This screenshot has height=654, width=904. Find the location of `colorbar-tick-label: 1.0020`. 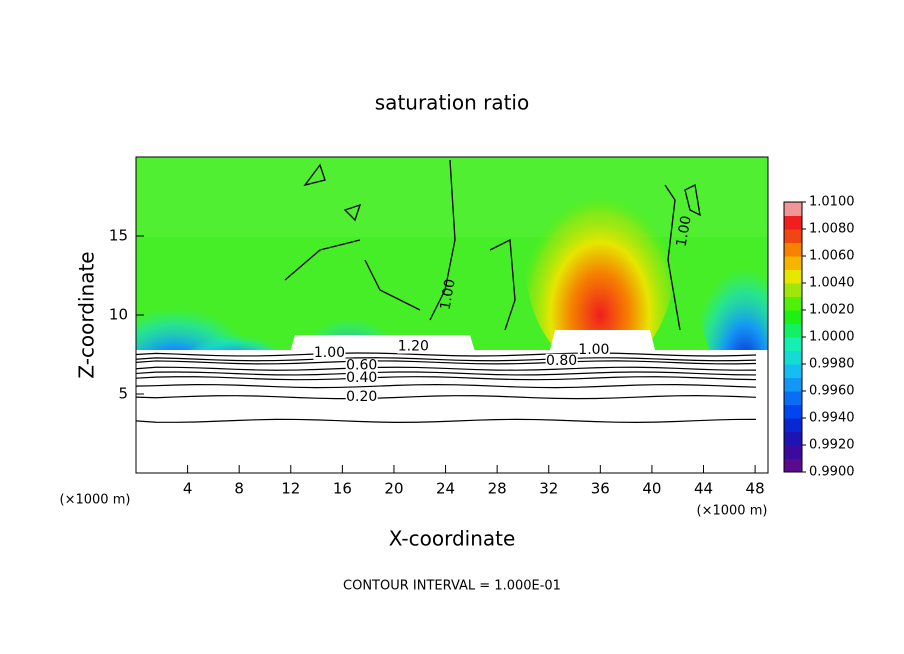

colorbar-tick-label: 1.0020 is located at coordinates (832, 310).